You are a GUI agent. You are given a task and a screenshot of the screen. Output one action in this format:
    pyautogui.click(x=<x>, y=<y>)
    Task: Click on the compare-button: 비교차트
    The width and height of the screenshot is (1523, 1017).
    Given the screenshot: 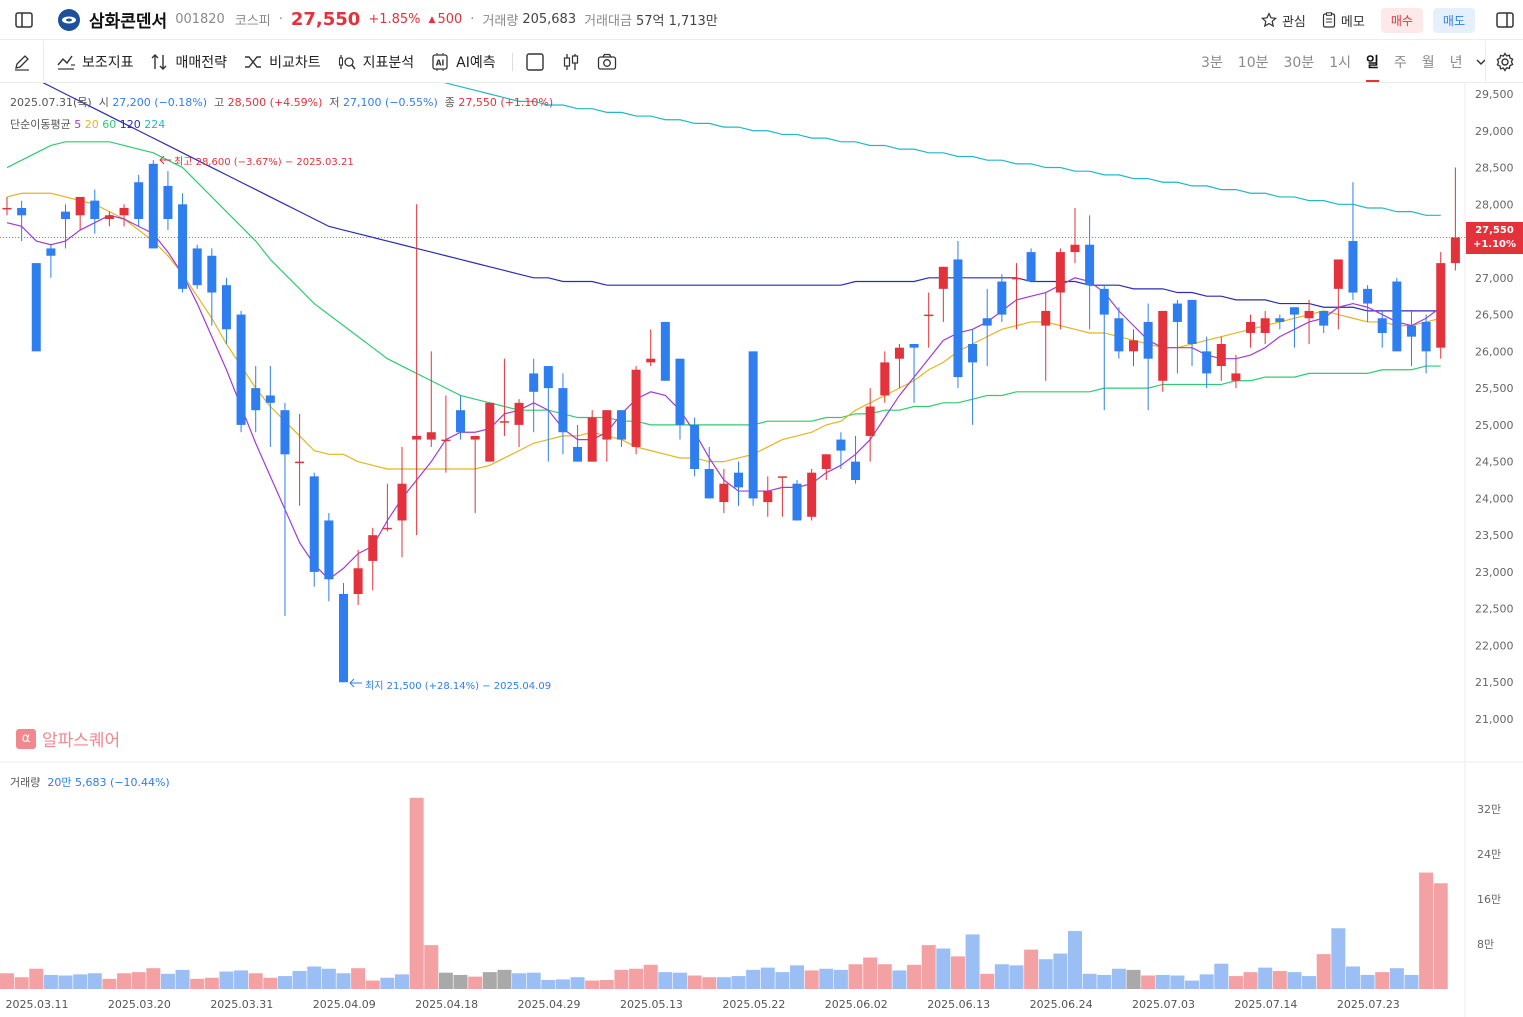 What is the action you would take?
    pyautogui.click(x=282, y=62)
    